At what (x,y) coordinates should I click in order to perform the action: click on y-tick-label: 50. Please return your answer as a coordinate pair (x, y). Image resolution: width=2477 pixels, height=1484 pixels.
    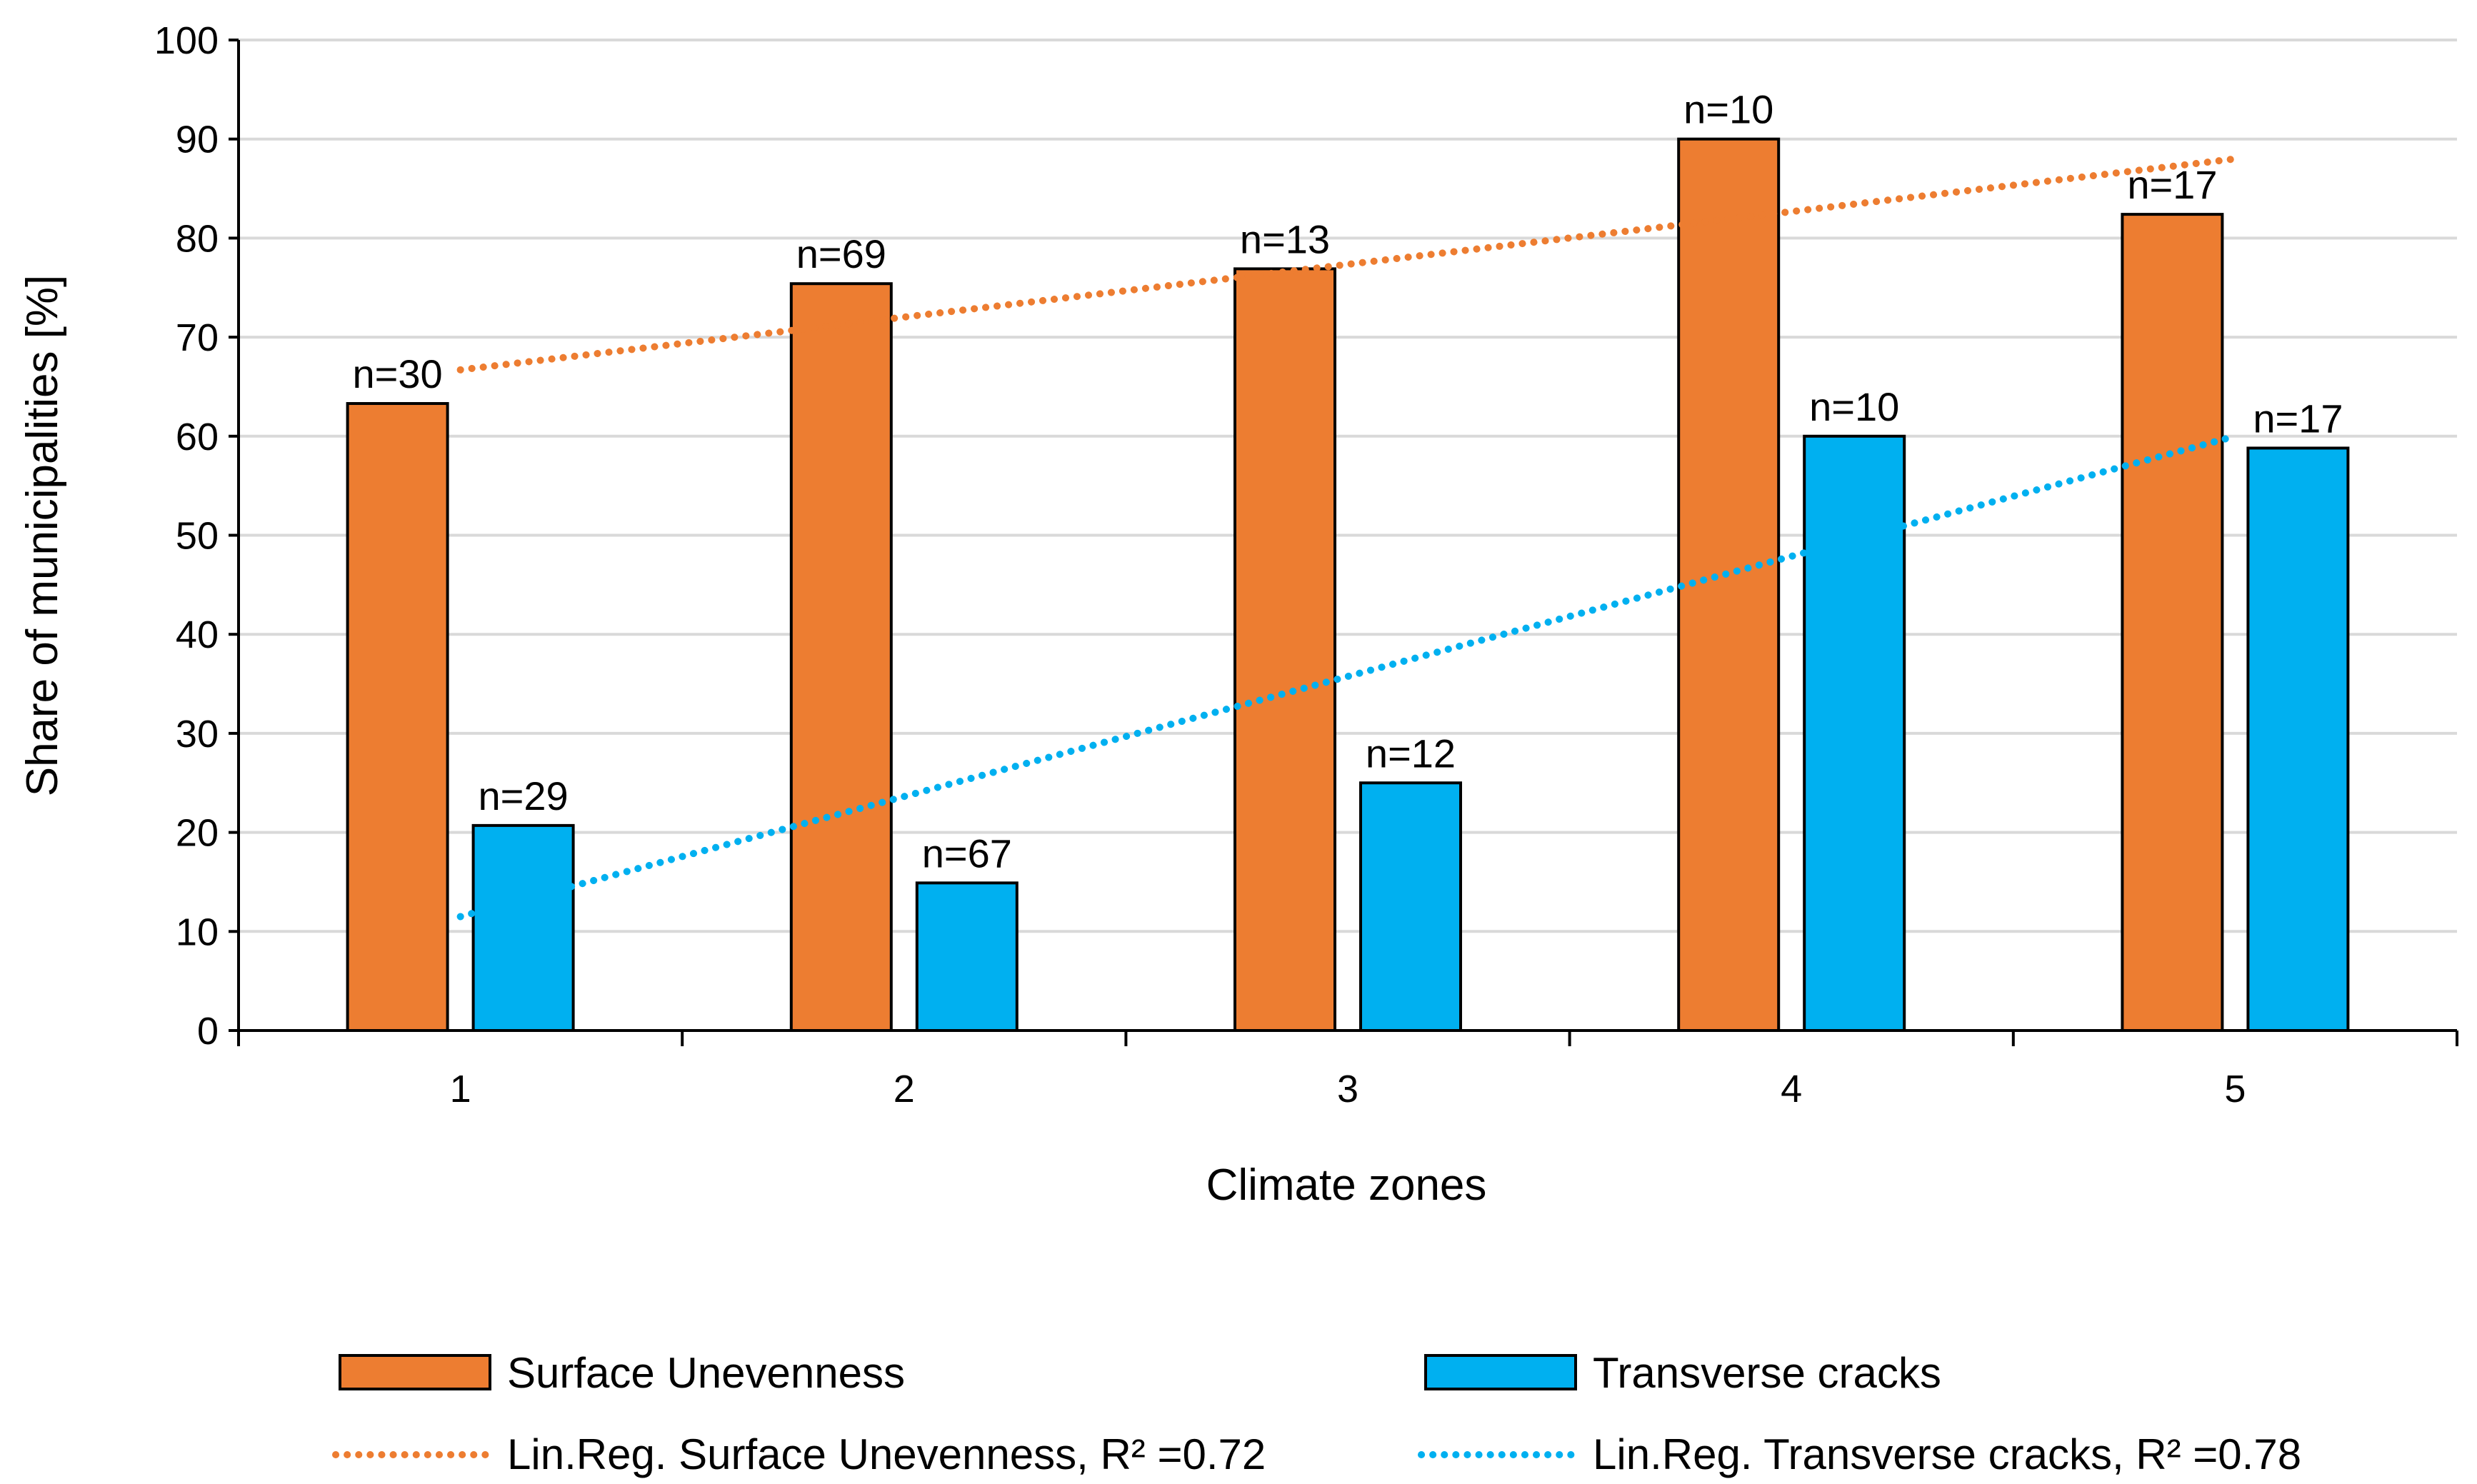
    Looking at the image, I should click on (197, 536).